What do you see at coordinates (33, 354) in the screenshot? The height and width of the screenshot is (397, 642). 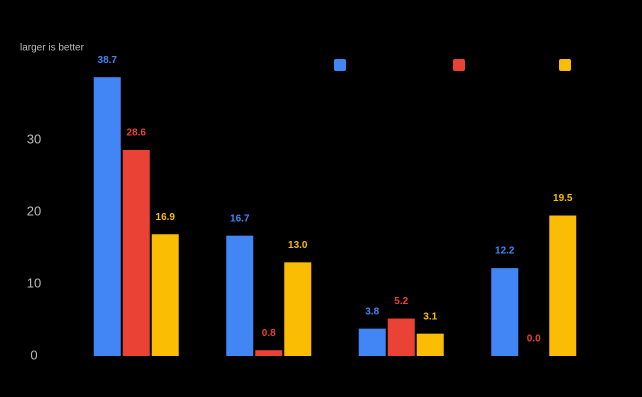 I see `y-tick-label: 0` at bounding box center [33, 354].